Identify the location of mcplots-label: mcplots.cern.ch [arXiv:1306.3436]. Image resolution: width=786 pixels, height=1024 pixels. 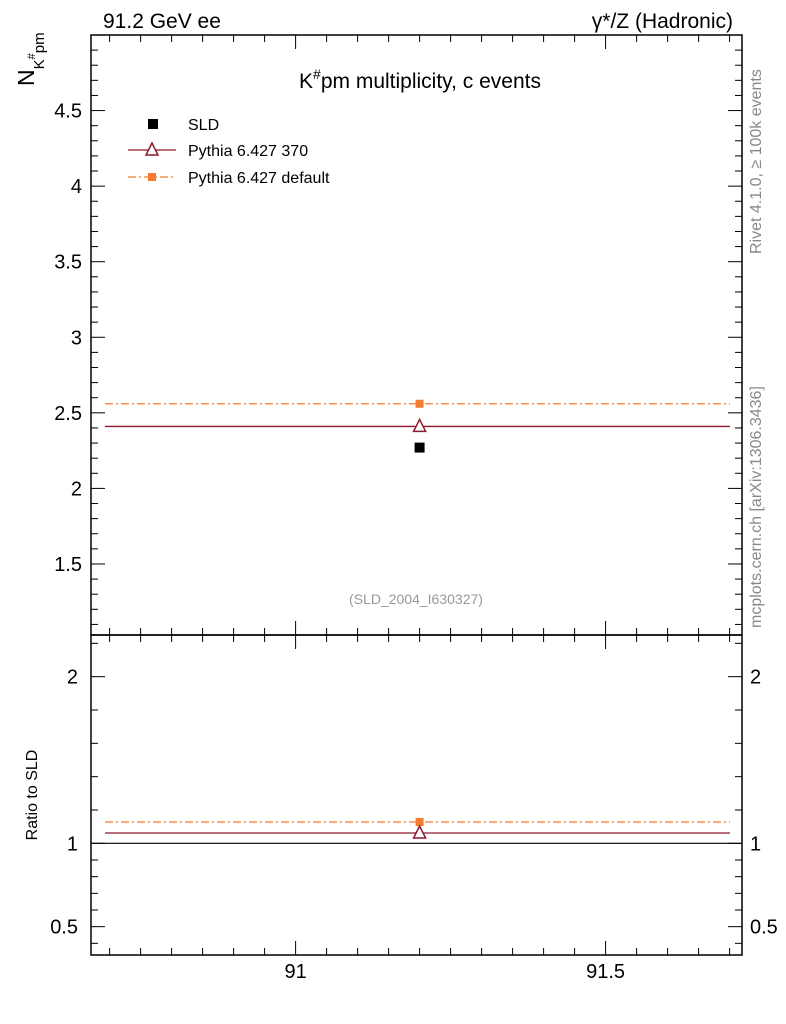
(756, 507).